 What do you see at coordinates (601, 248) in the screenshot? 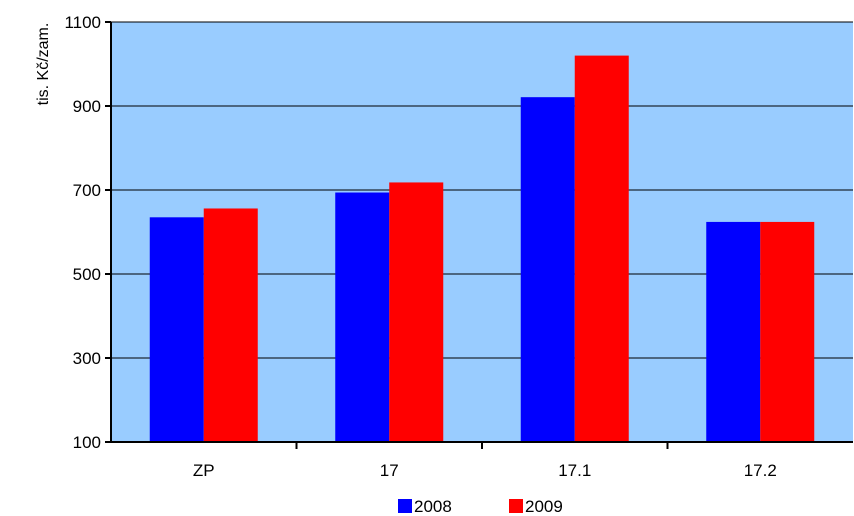
I see `bar-2009-17.1` at bounding box center [601, 248].